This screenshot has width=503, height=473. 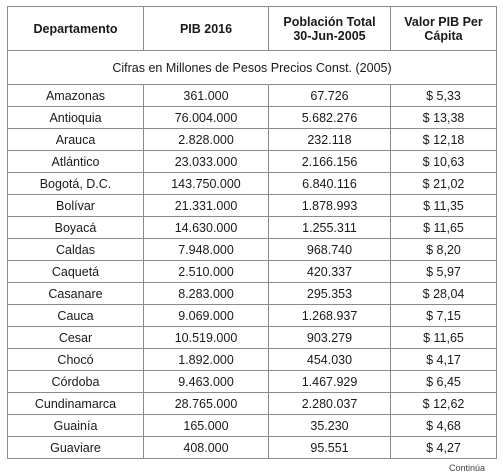 I want to click on table-row: Arauca 2.828.000 232.118 $ 12,18, so click(x=252, y=139).